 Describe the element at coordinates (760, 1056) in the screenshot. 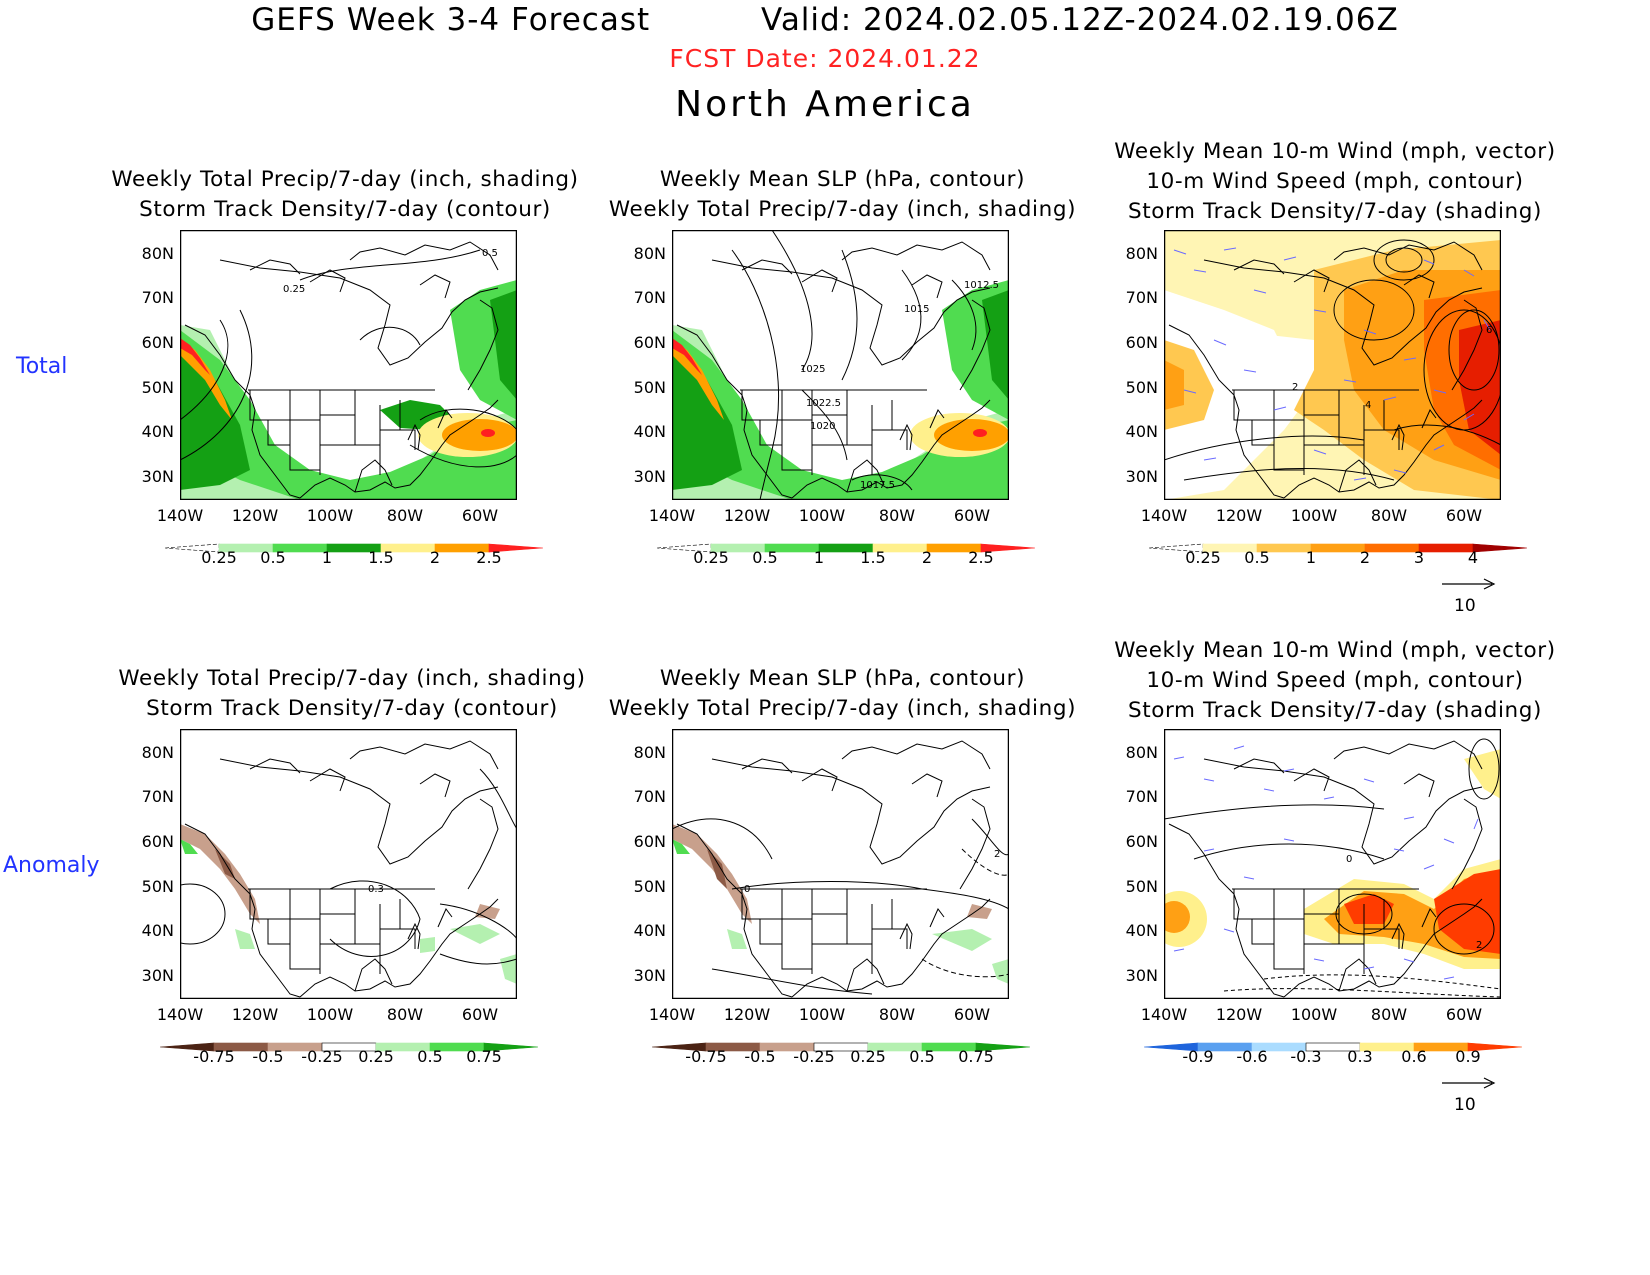

I see `colorbar-tick-label: -0.5` at that location.